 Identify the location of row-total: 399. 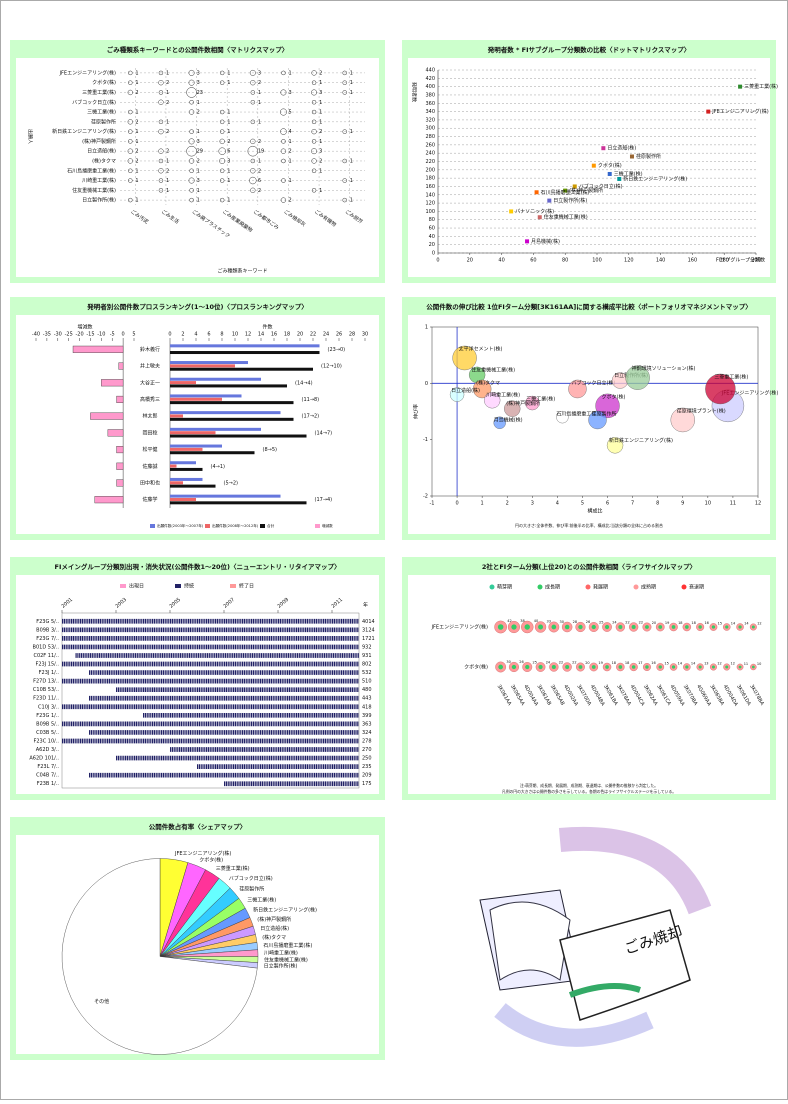
(367, 716).